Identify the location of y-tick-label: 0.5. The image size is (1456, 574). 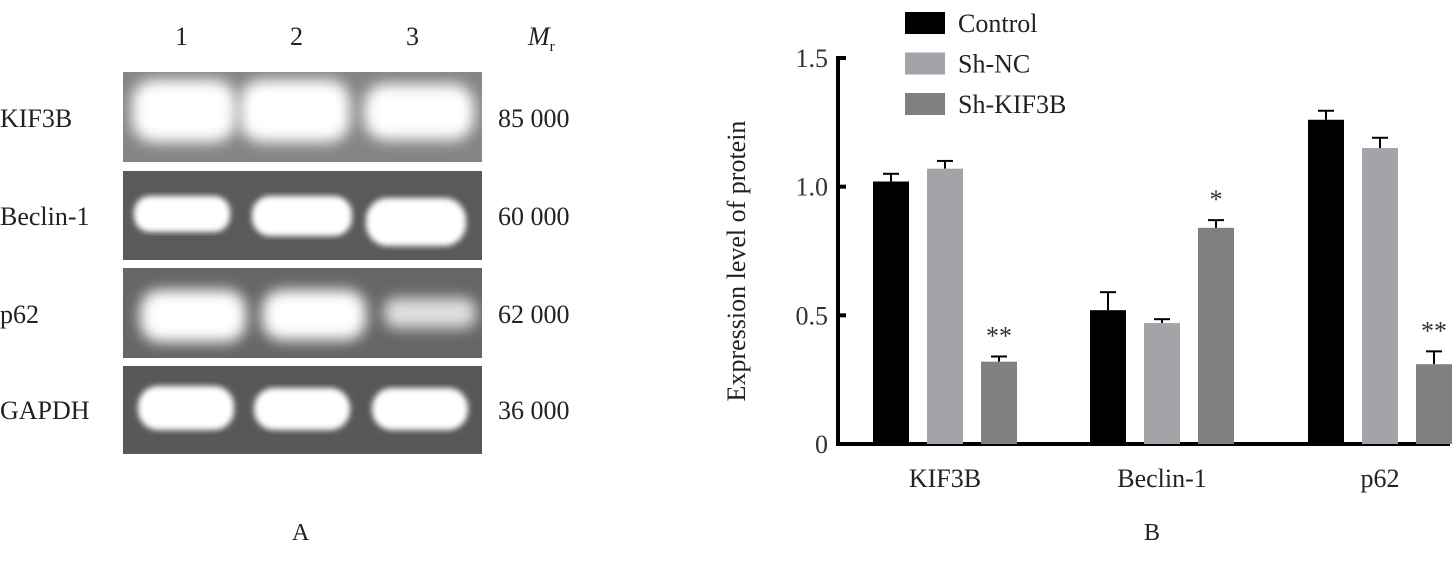
(812, 315).